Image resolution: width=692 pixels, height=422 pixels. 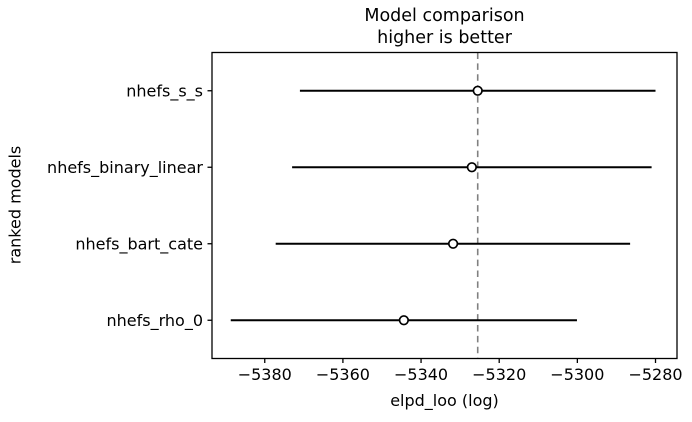 I want to click on x-axis-label: elpd_loo (log), so click(x=444, y=400).